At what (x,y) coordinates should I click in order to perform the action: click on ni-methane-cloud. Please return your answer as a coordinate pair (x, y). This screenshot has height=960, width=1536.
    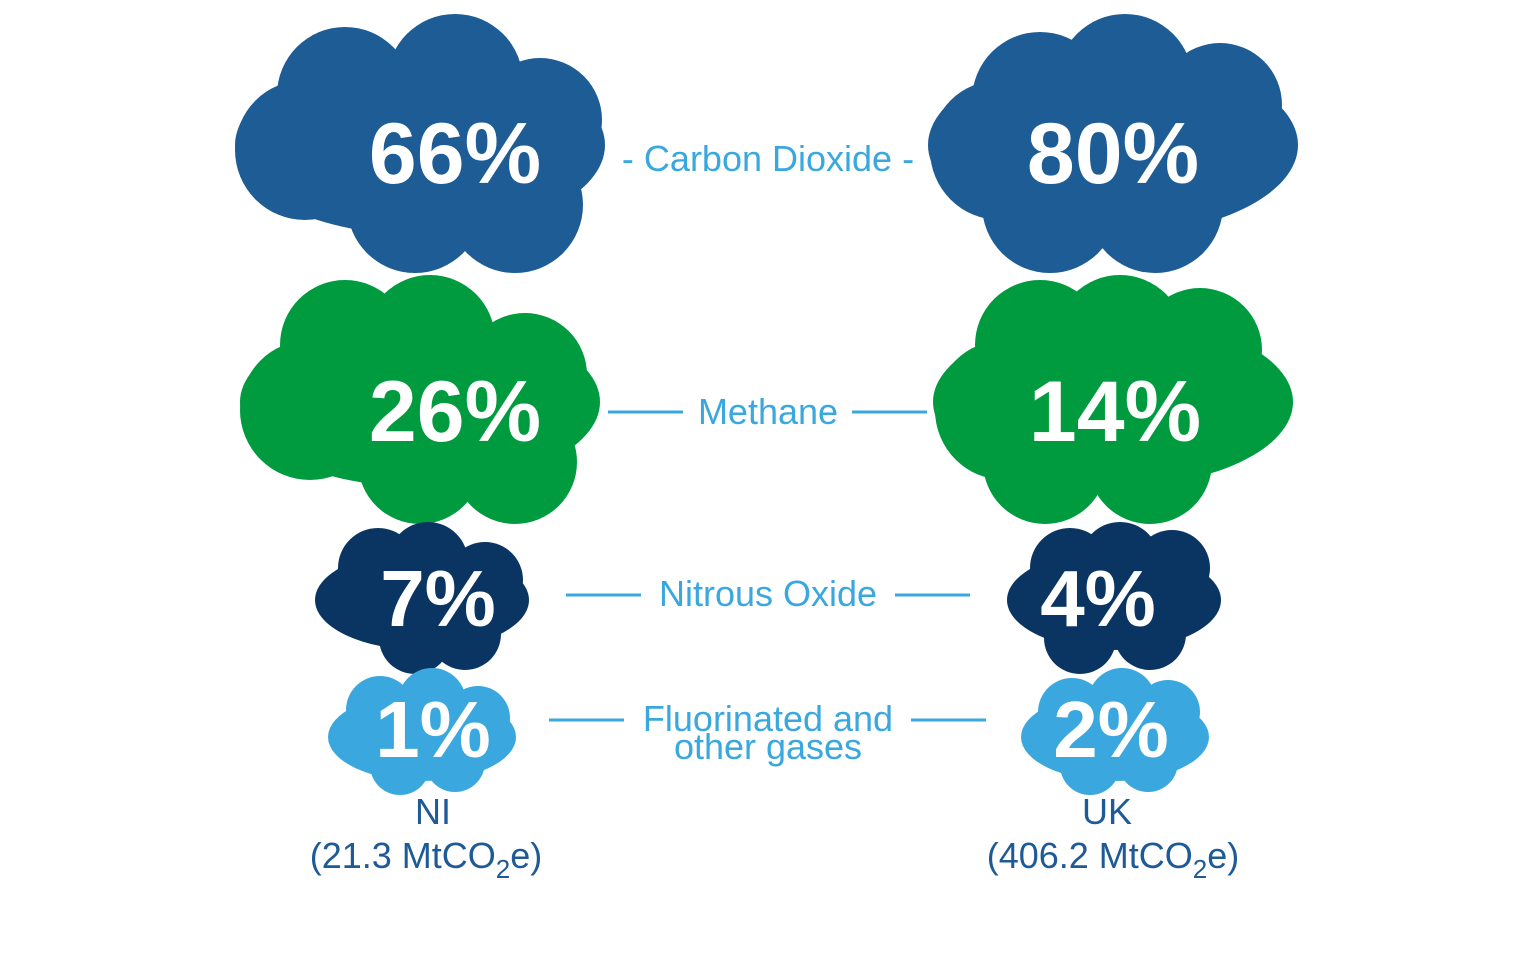
    Looking at the image, I should click on (420, 399).